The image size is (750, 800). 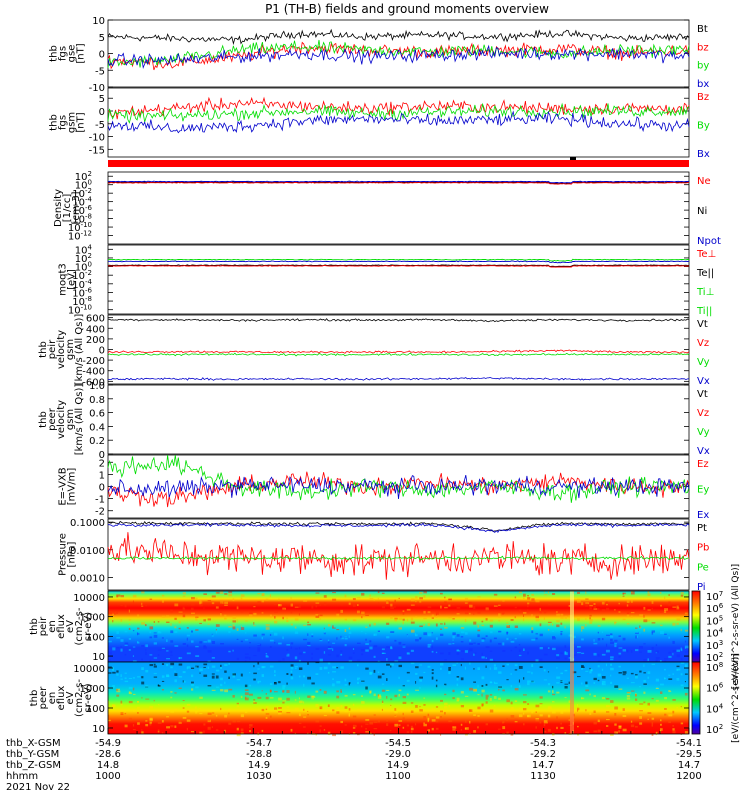 What do you see at coordinates (63, 122) in the screenshot?
I see `y-axis-label-line: fgs` at bounding box center [63, 122].